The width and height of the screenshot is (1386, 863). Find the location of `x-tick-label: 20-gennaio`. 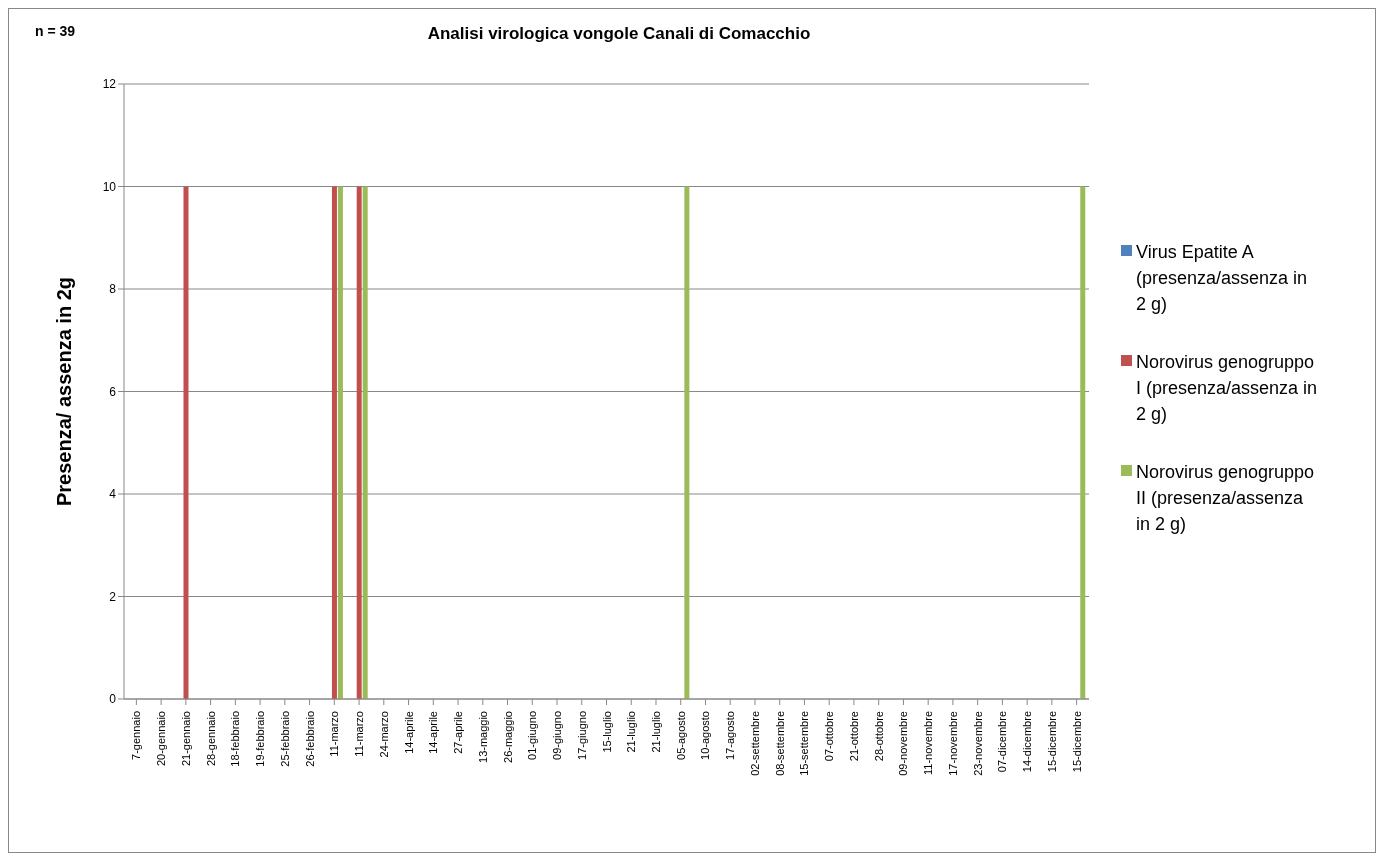

x-tick-label: 20-gennaio is located at coordinates (161, 739).